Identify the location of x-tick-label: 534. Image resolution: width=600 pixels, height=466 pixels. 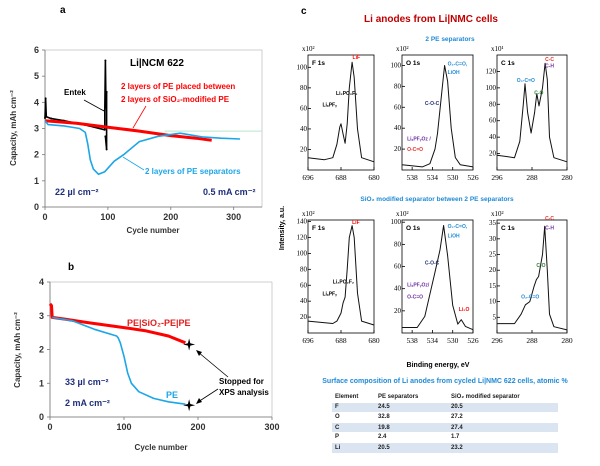
(433, 340).